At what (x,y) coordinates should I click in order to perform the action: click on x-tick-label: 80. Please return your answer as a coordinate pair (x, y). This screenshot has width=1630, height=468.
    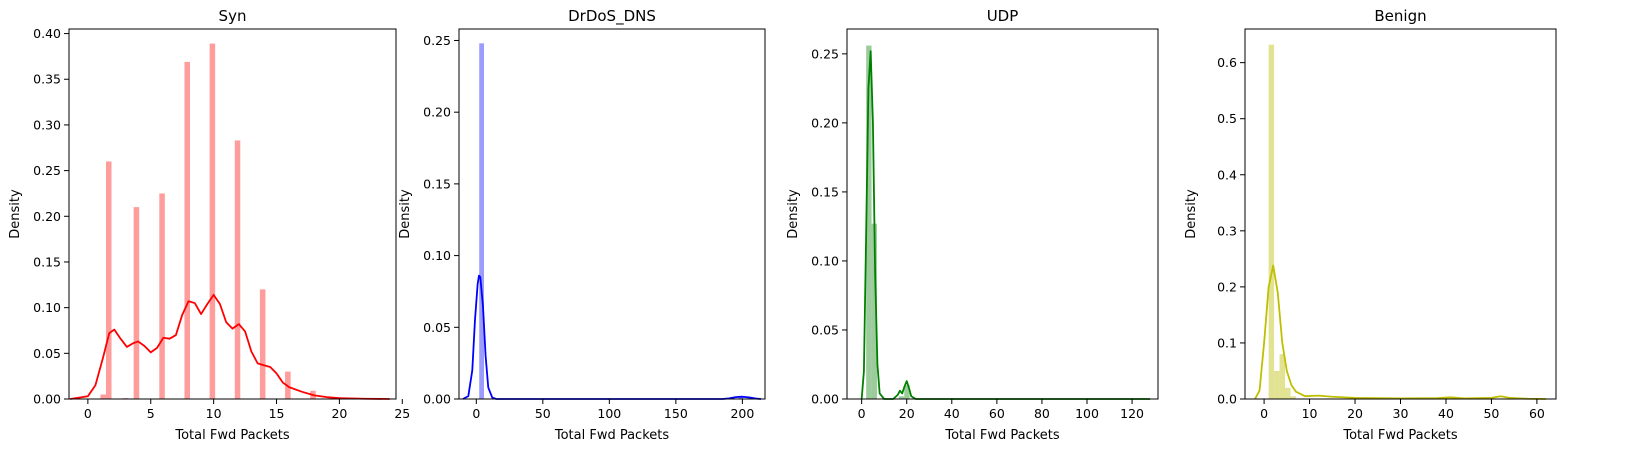
    Looking at the image, I should click on (1042, 413).